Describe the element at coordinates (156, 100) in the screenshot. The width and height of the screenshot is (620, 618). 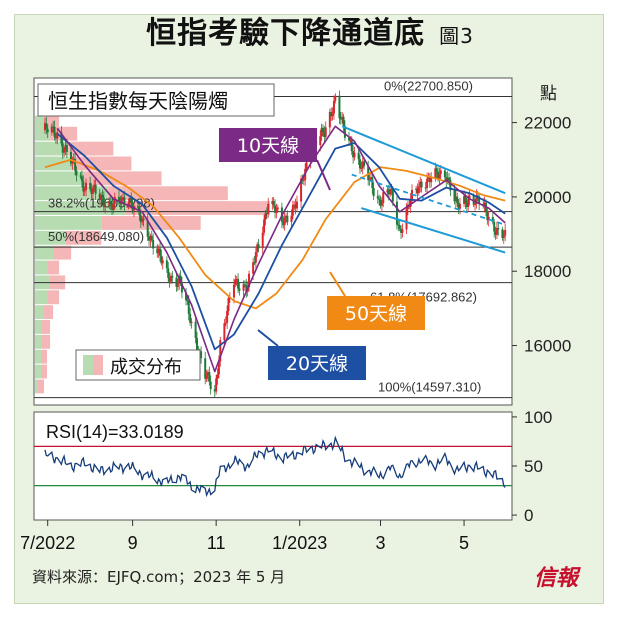
I see `price-title-box` at that location.